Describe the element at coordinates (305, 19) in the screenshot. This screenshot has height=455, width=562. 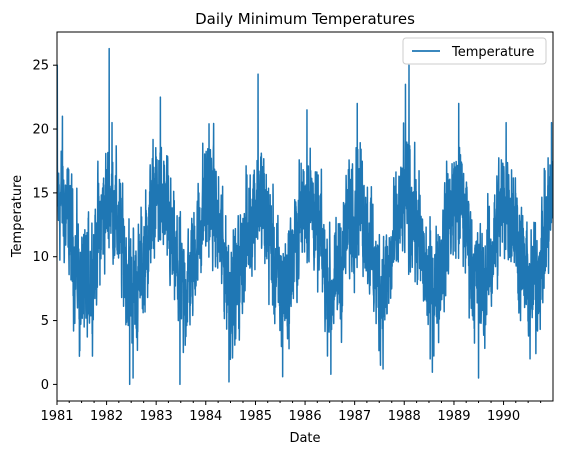
I see `chart-title: Daily Minimum Temperatures` at that location.